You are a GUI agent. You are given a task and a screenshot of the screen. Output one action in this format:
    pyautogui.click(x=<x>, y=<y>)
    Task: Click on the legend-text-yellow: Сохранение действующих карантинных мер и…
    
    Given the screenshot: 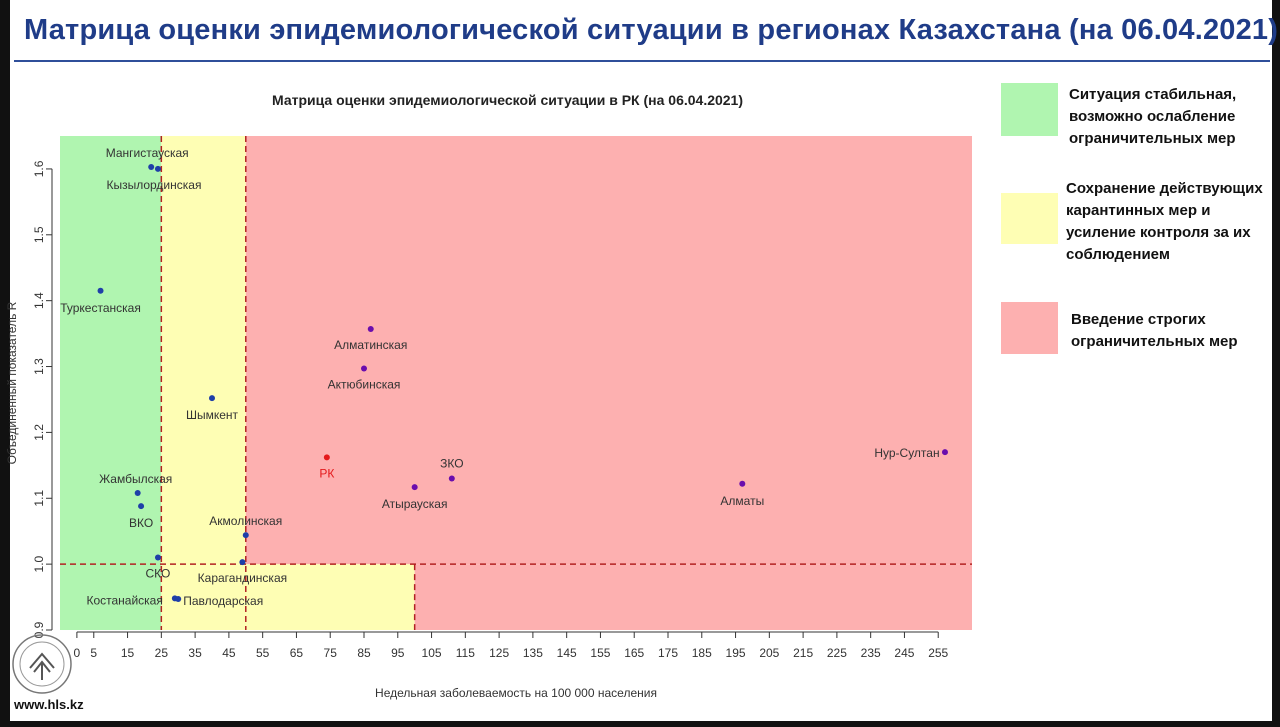 What is the action you would take?
    pyautogui.click(x=1164, y=222)
    